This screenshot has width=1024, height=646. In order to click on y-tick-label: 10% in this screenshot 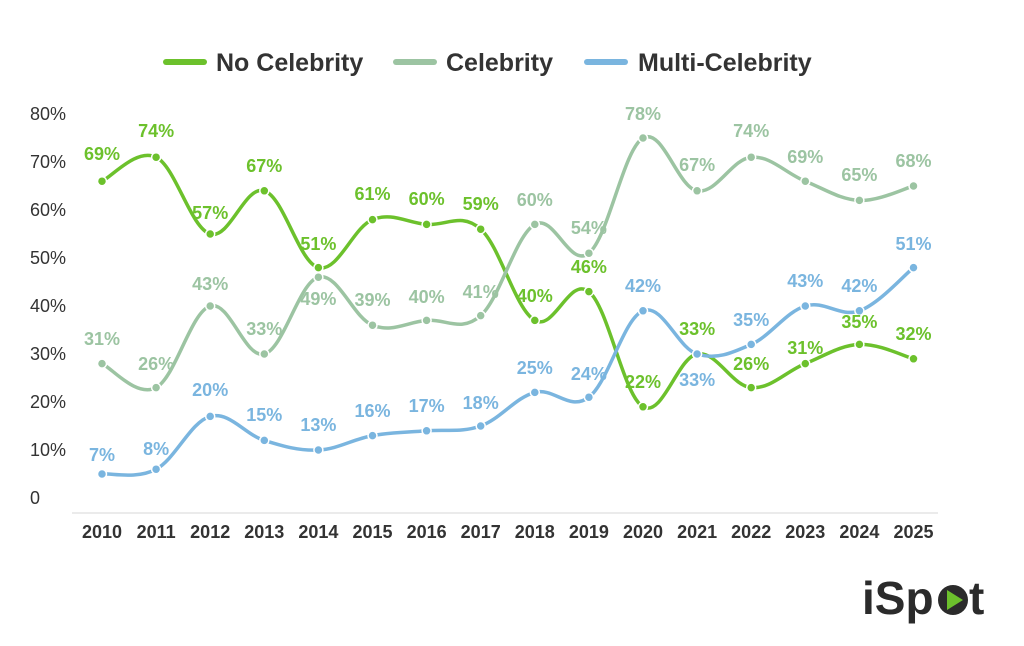, I will do `click(48, 450)`.